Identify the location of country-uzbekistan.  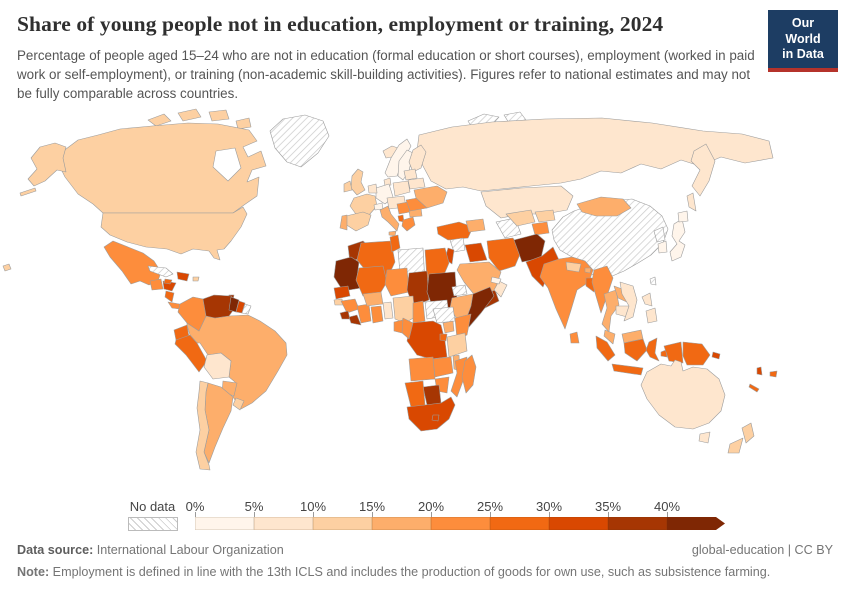
(520, 218).